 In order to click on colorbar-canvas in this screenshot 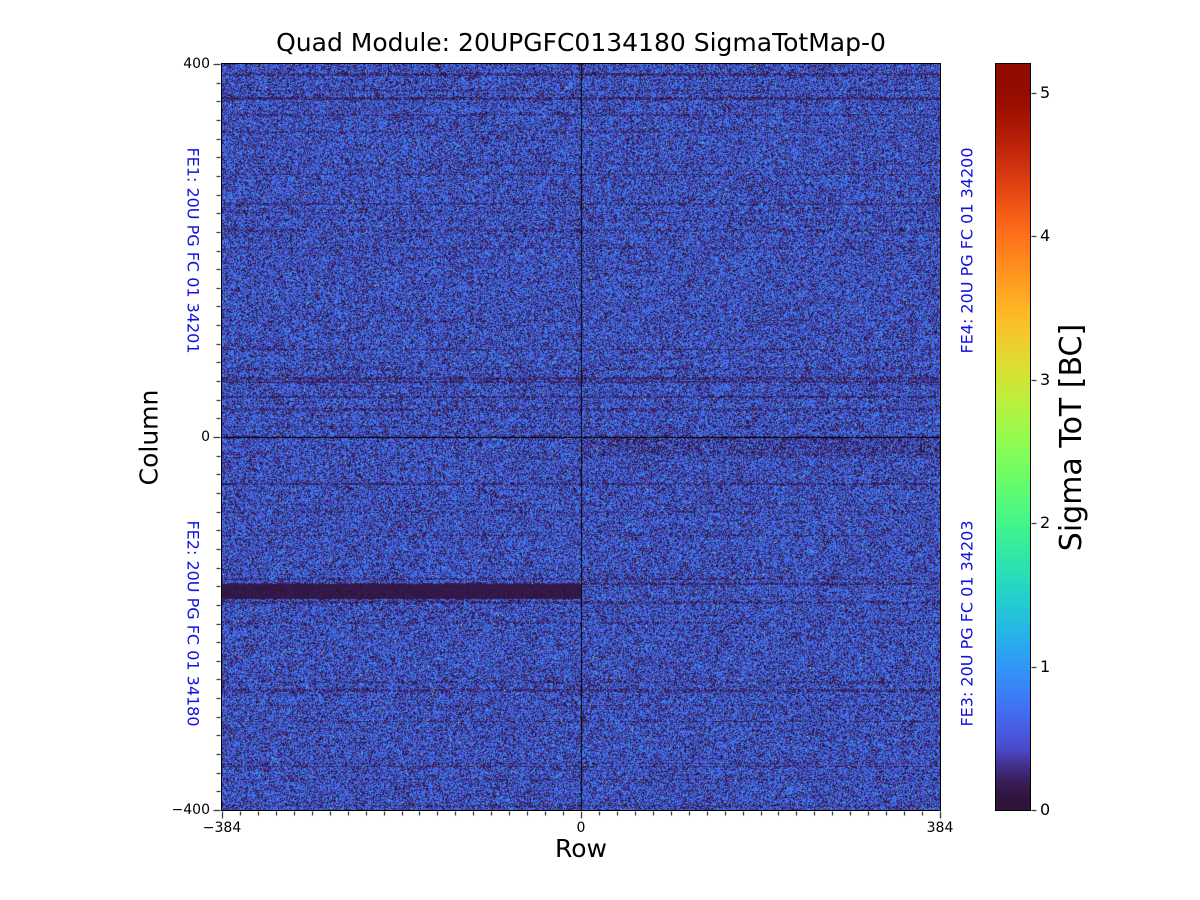, I will do `click(1013, 437)`.